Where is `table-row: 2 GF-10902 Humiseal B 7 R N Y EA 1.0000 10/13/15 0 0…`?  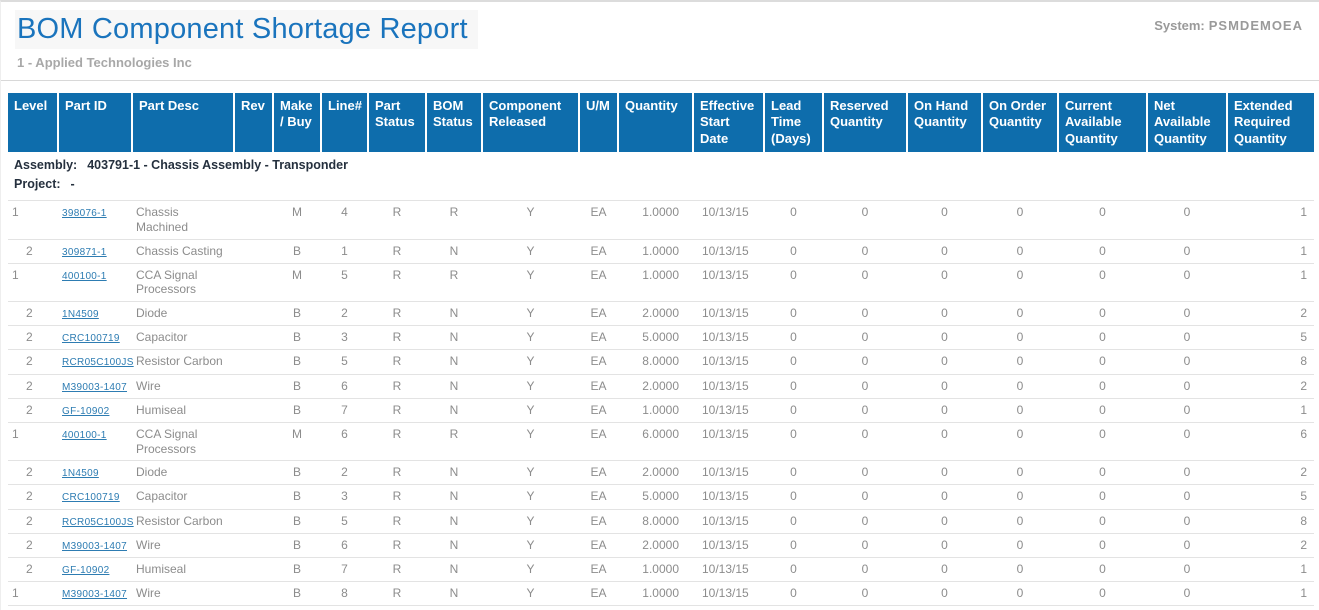
table-row: 2 GF-10902 Humiseal B 7 R N Y EA 1.0000 10/13/15 0 0… is located at coordinates (661, 410).